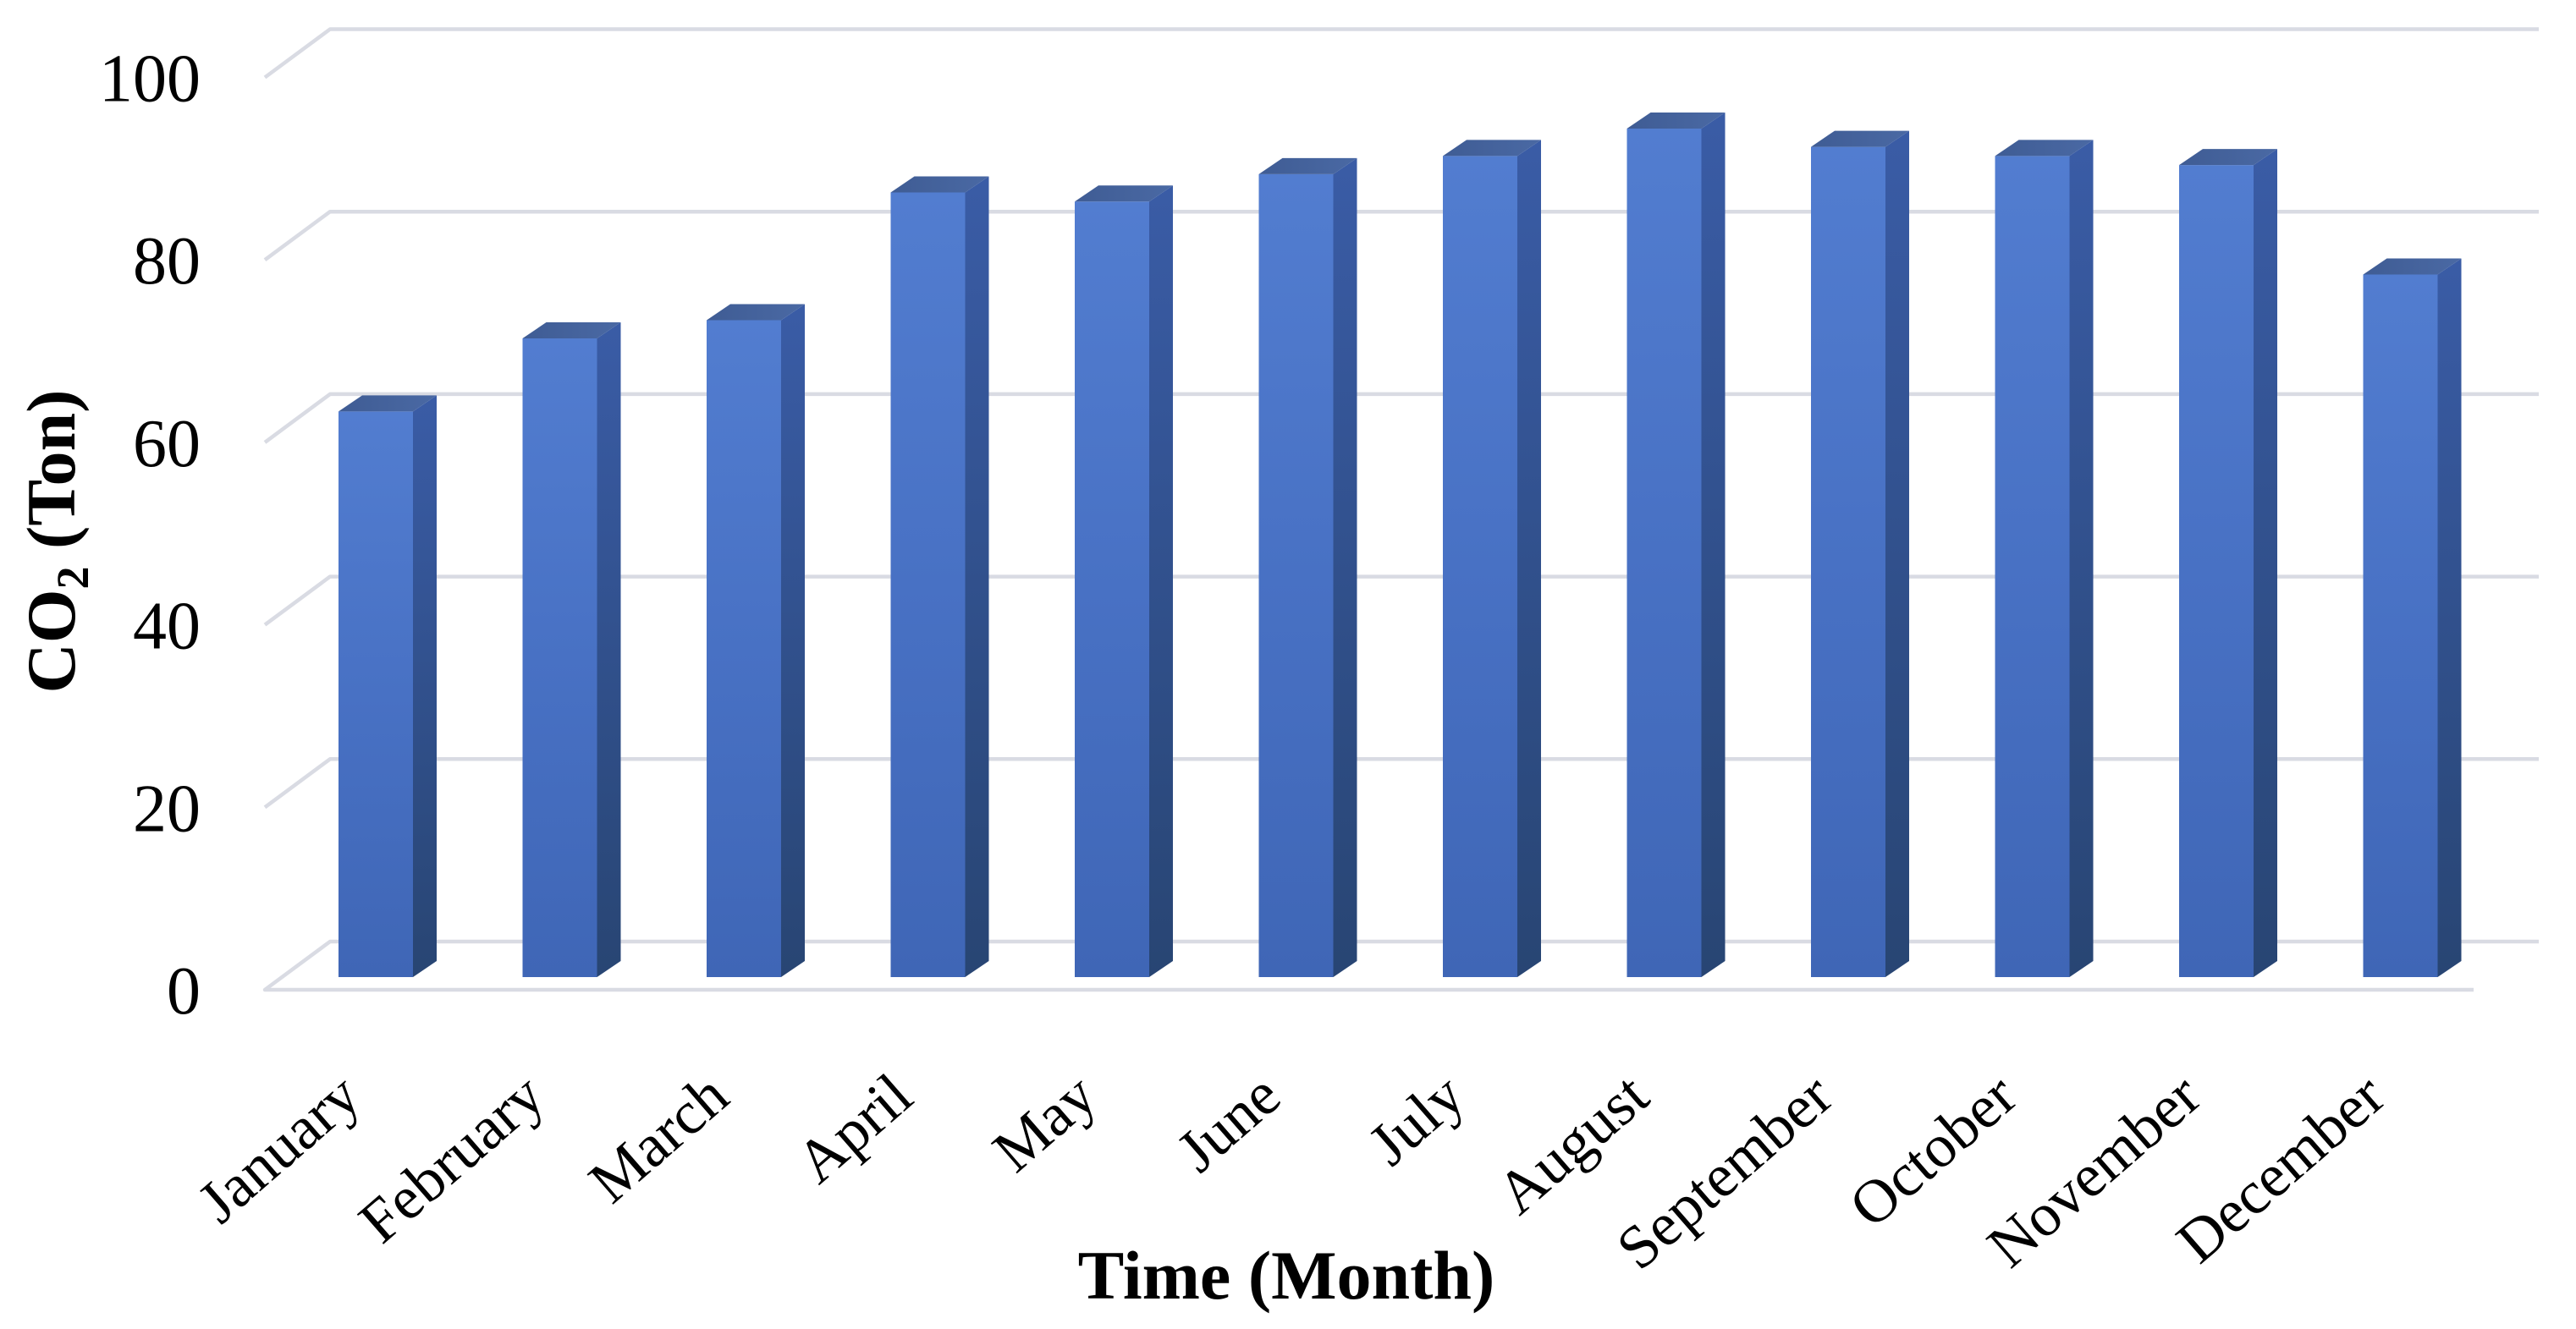  I want to click on bar-april, so click(939, 577).